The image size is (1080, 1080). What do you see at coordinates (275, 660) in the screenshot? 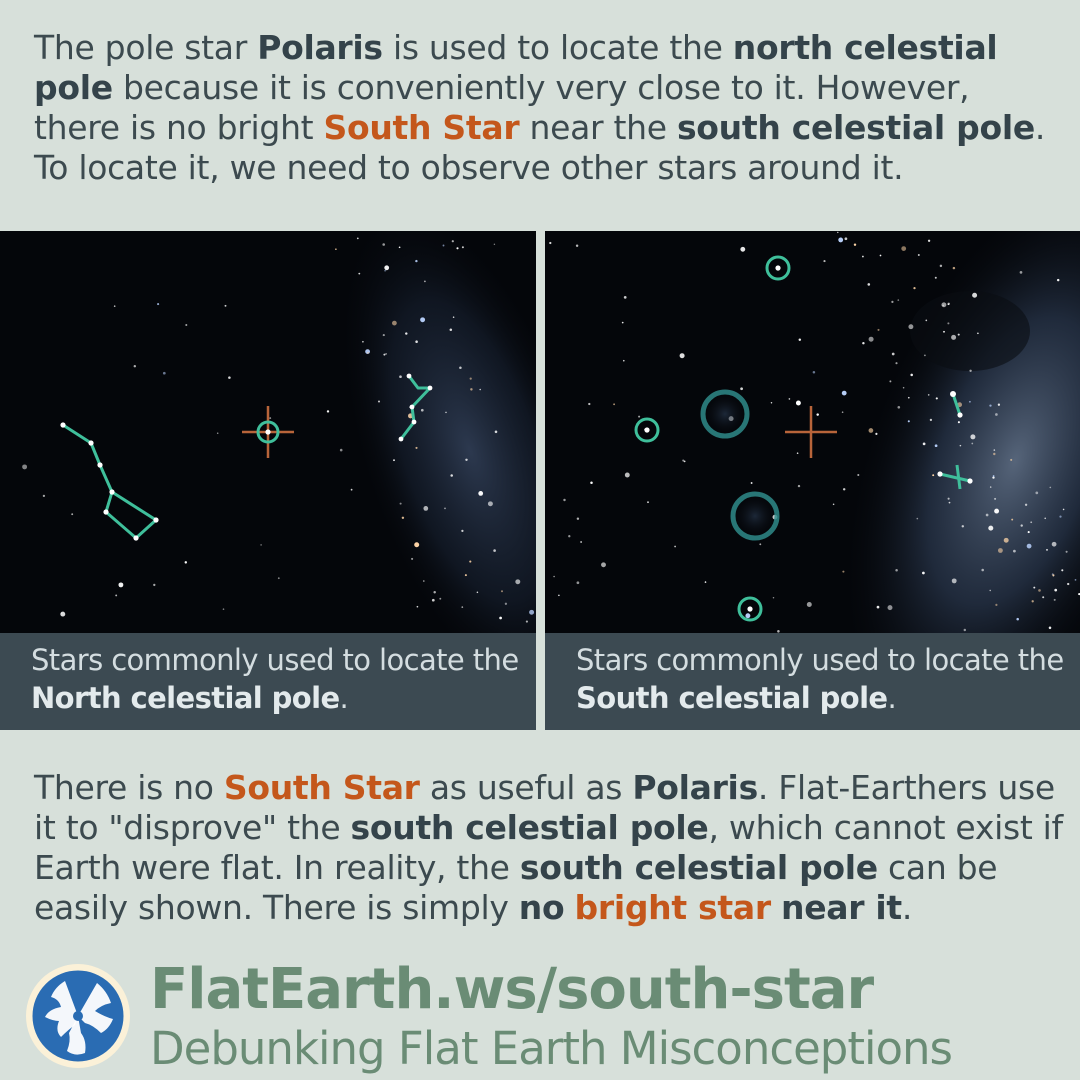
I see `caption-text: Stars commonly used to locate the` at bounding box center [275, 660].